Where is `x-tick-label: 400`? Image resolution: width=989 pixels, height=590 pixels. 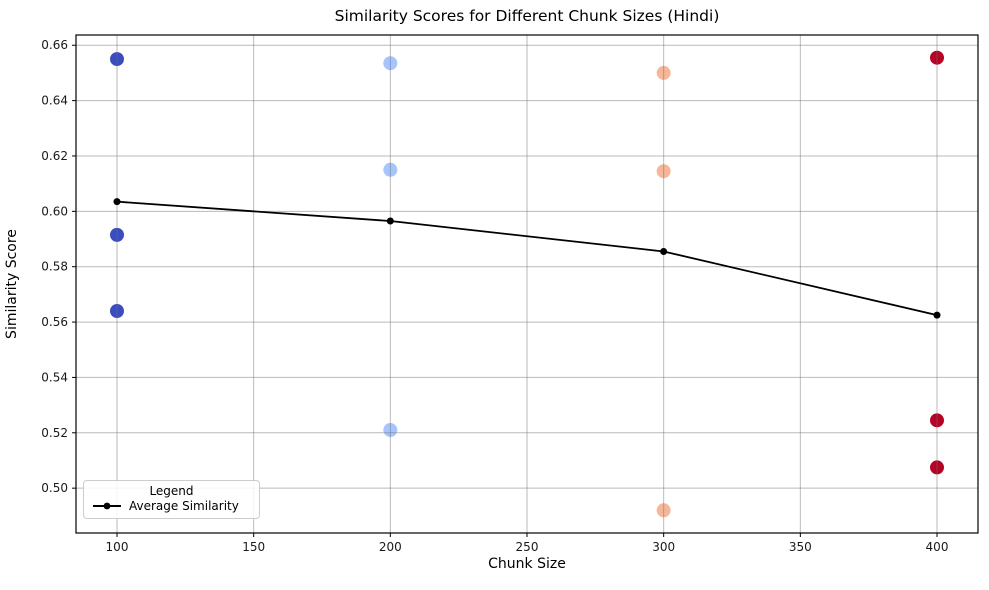
x-tick-label: 400 is located at coordinates (937, 547).